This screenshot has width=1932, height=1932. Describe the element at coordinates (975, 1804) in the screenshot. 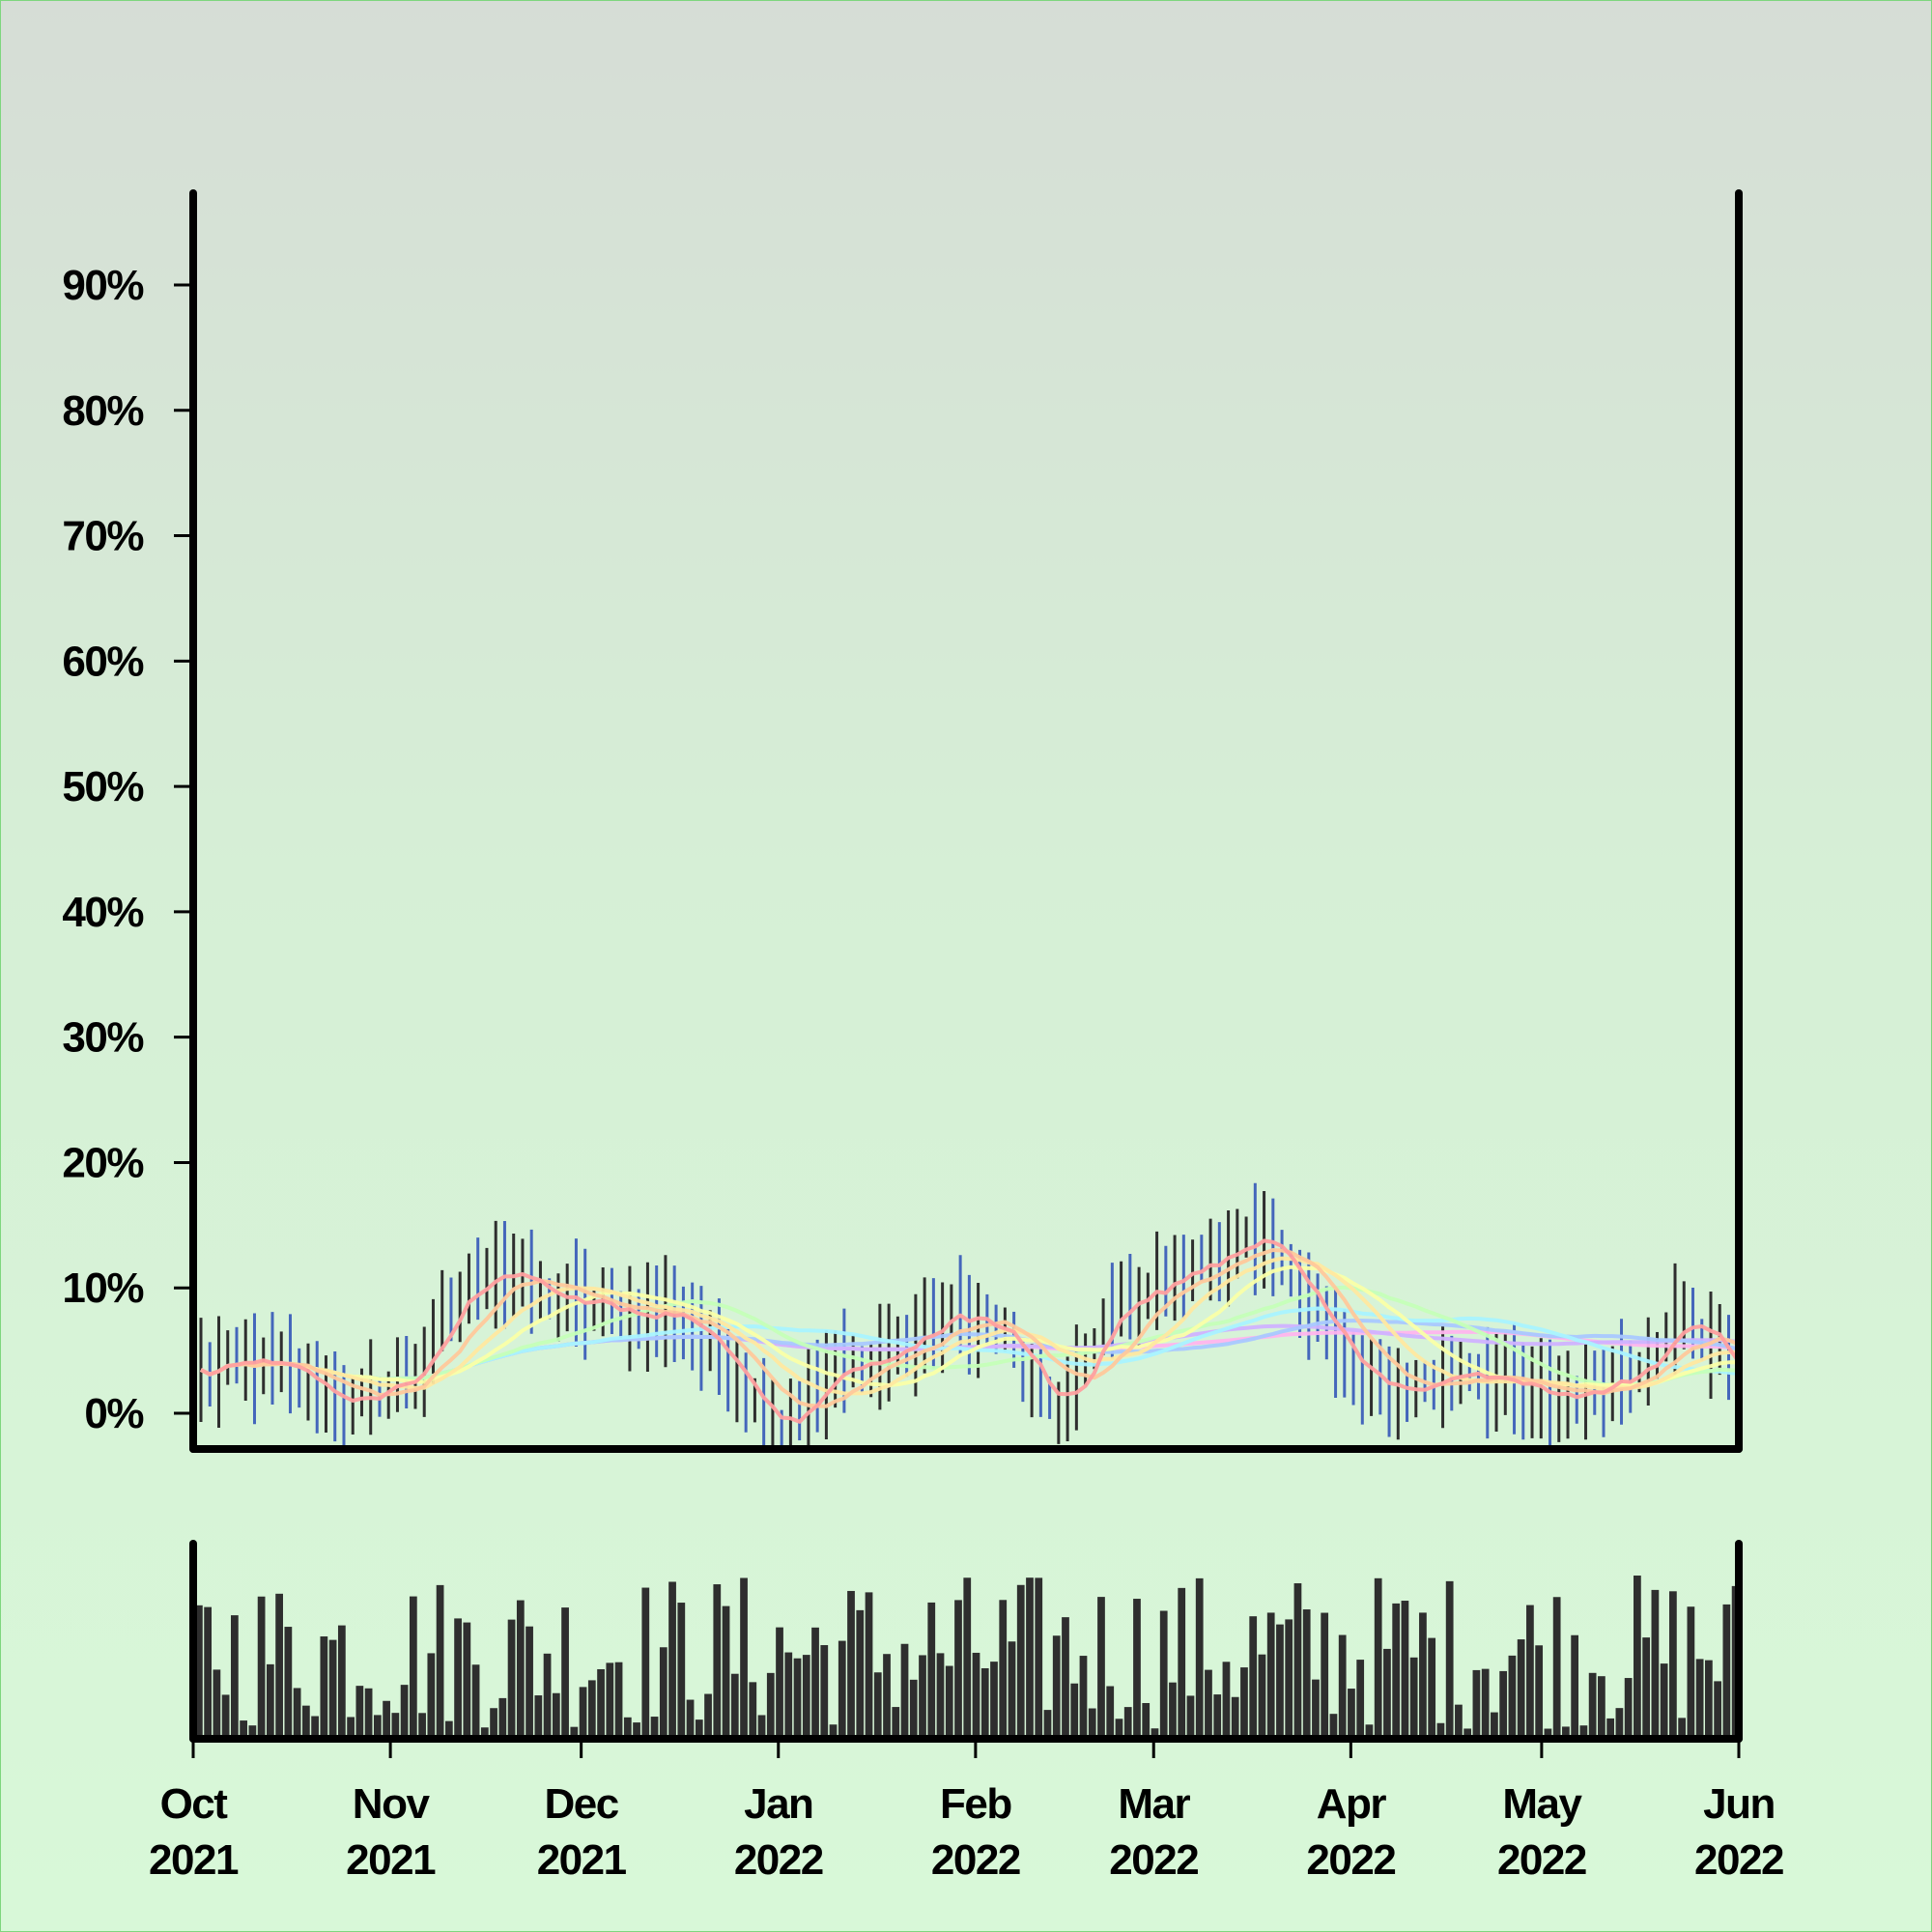

I see `x-tick-label-month: Feb` at that location.